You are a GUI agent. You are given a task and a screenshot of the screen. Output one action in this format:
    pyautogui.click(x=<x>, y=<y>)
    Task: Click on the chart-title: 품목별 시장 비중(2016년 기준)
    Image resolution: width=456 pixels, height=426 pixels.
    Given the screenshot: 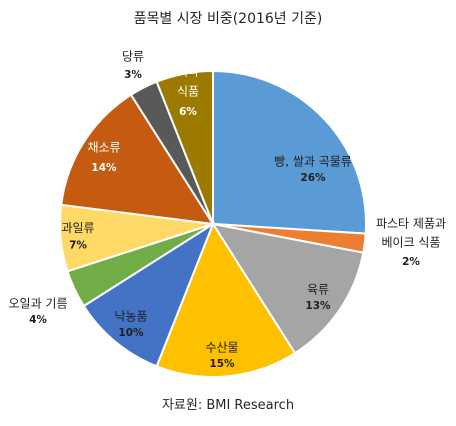 What is the action you would take?
    pyautogui.click(x=228, y=19)
    